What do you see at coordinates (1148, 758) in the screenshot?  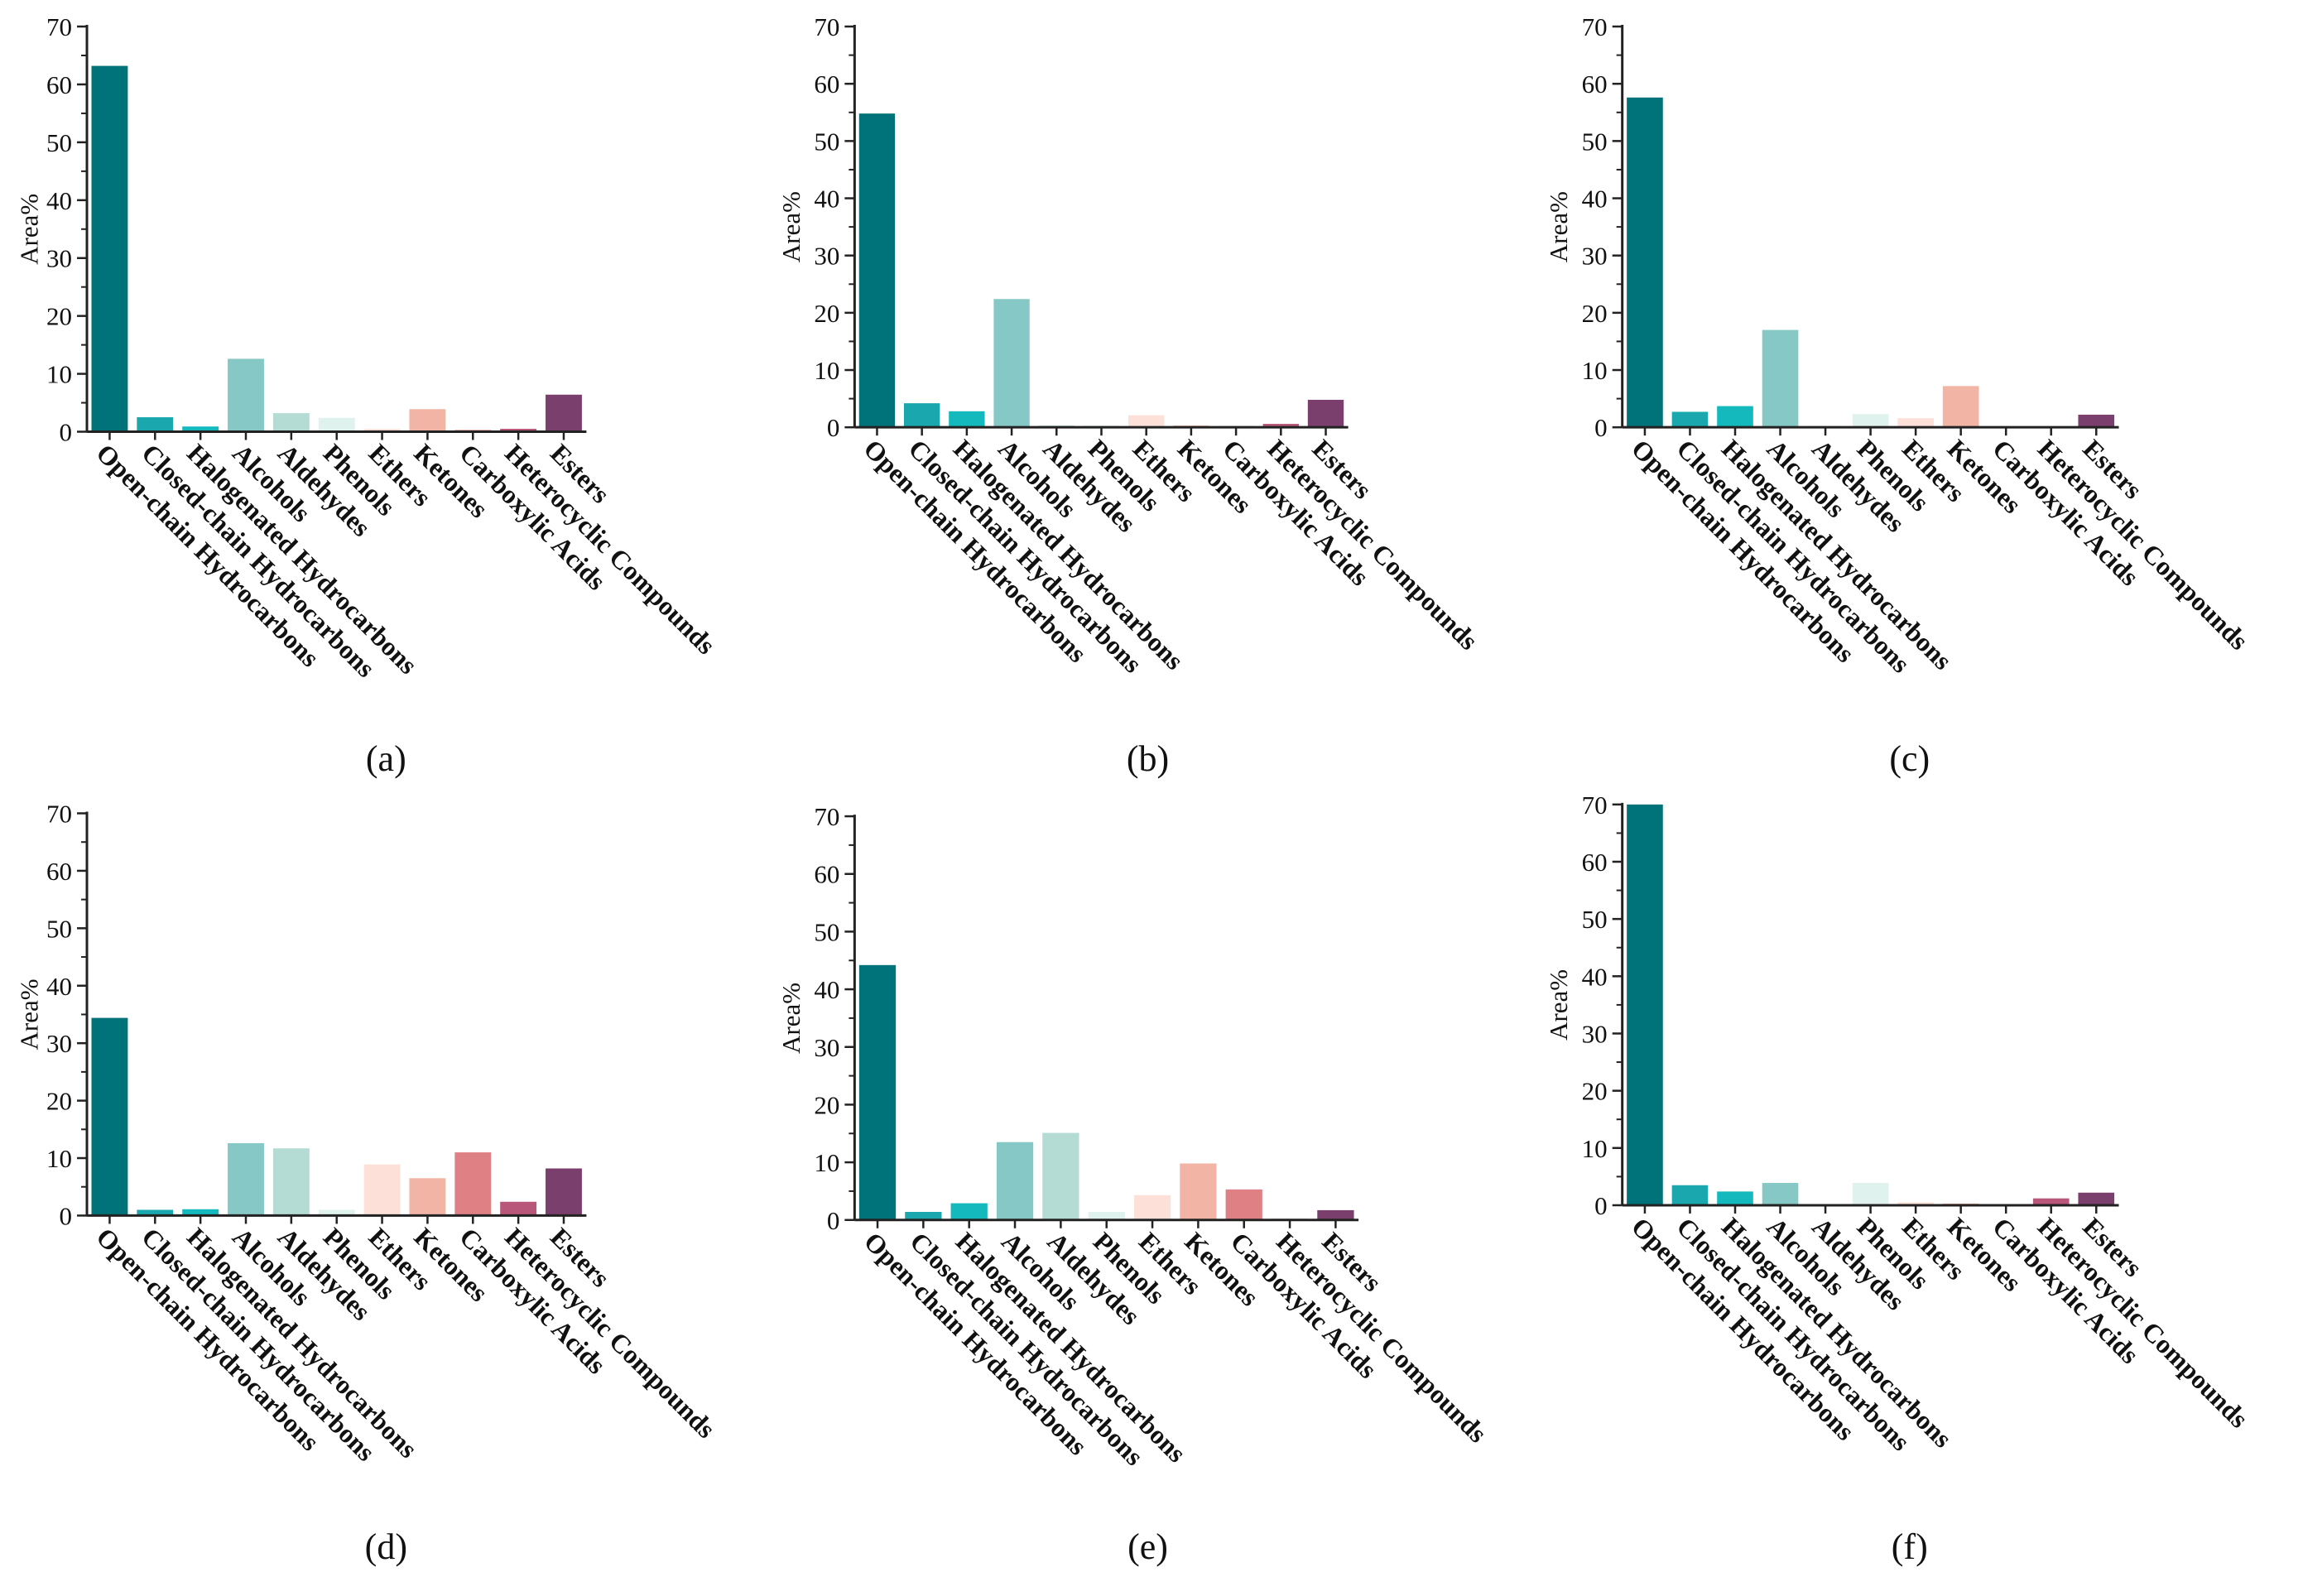 I see `panel-caption: (b)` at bounding box center [1148, 758].